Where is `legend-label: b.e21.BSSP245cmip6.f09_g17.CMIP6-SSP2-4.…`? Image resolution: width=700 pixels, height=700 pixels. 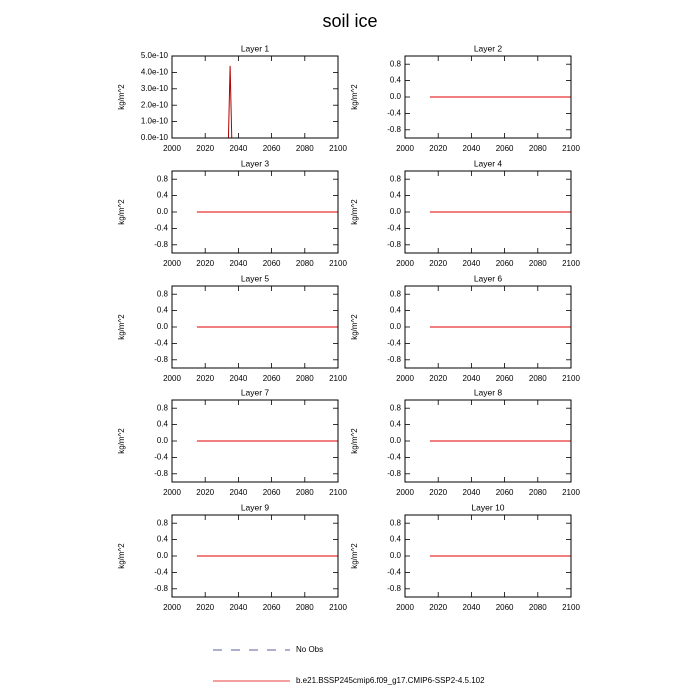
legend-label: b.e21.BSSP245cmip6.f09_g17.CMIP6-SSP2-4.… is located at coordinates (390, 680).